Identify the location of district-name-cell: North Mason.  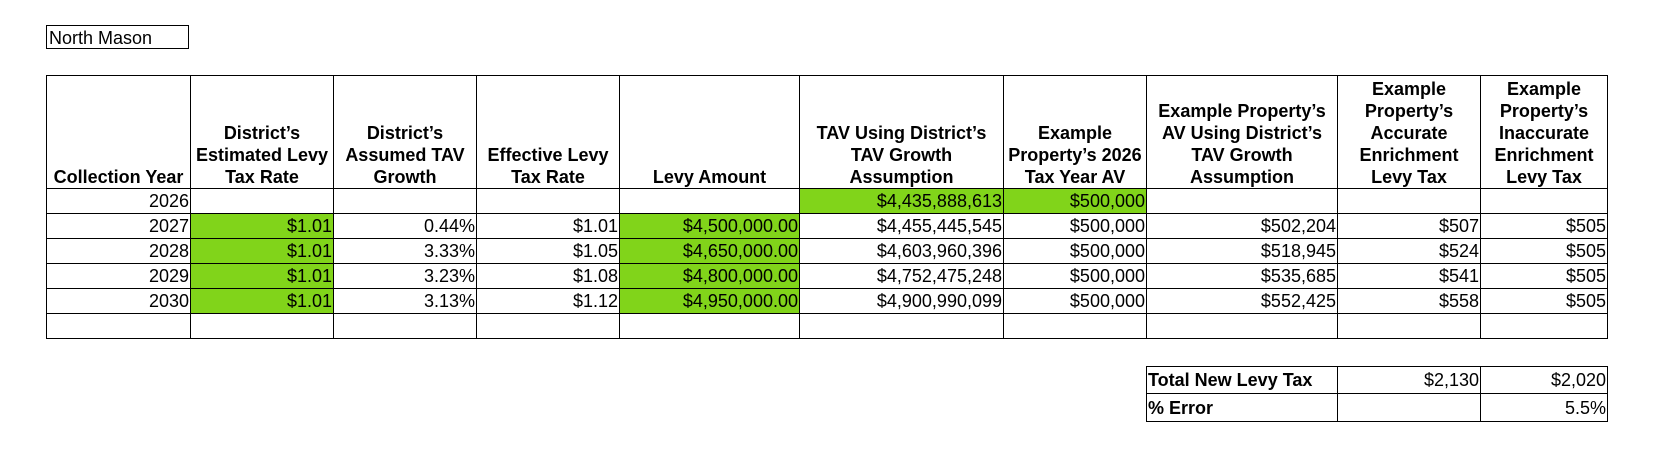
(117, 37).